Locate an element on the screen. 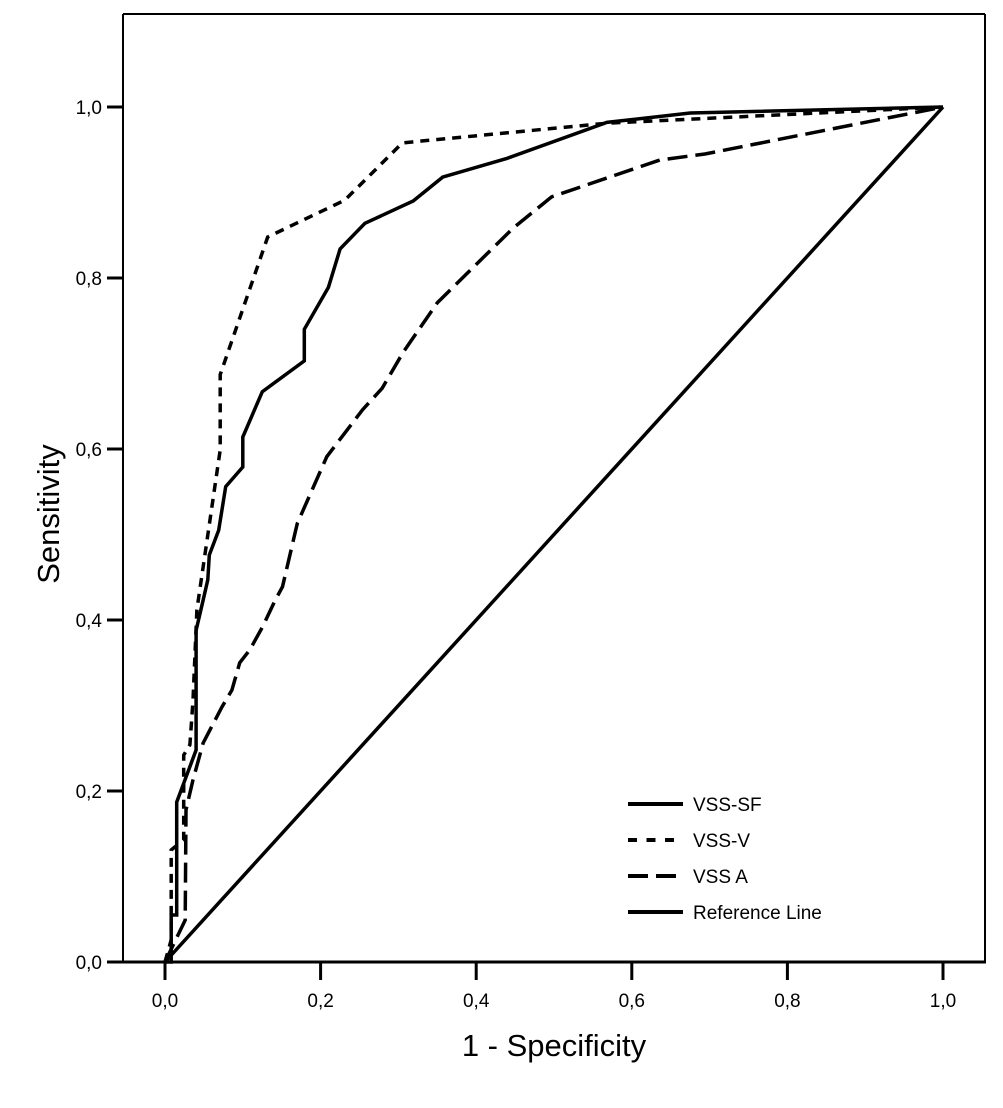 The width and height of the screenshot is (1003, 1108). y-tick-label: 0,8 is located at coordinates (89, 279).